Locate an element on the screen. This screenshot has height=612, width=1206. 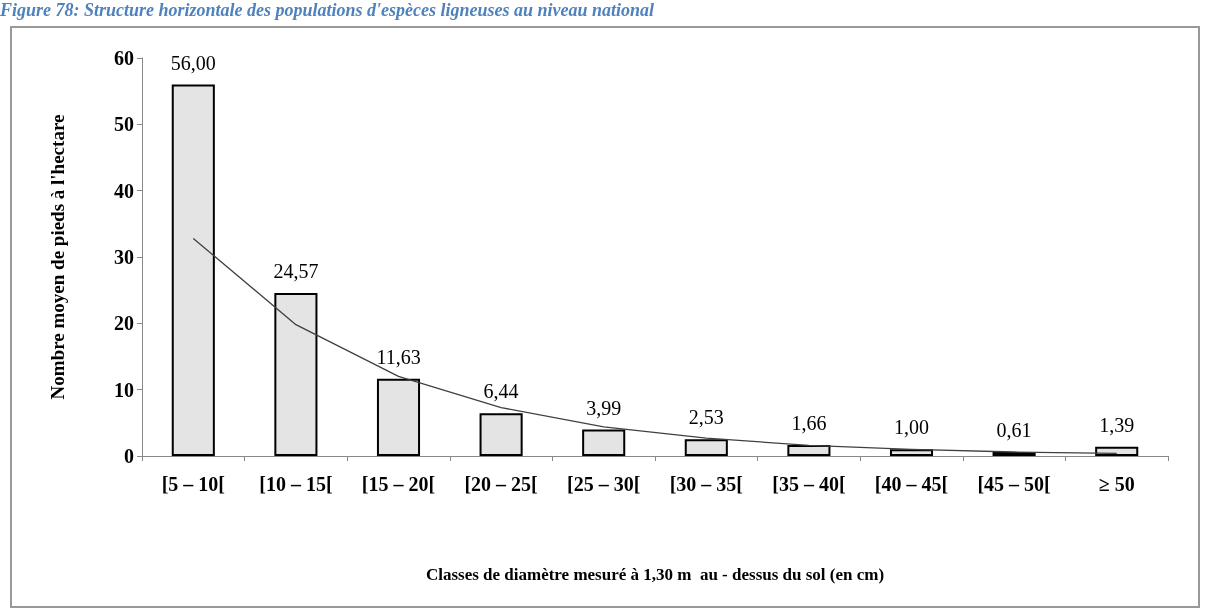
x-tick-label: [5 – 10[ is located at coordinates (193, 484).